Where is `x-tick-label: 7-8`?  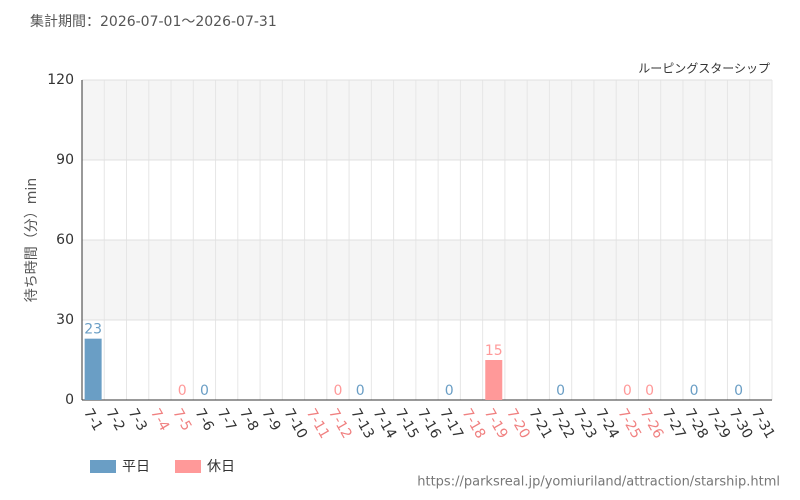 x-tick-label: 7-8 is located at coordinates (248, 420).